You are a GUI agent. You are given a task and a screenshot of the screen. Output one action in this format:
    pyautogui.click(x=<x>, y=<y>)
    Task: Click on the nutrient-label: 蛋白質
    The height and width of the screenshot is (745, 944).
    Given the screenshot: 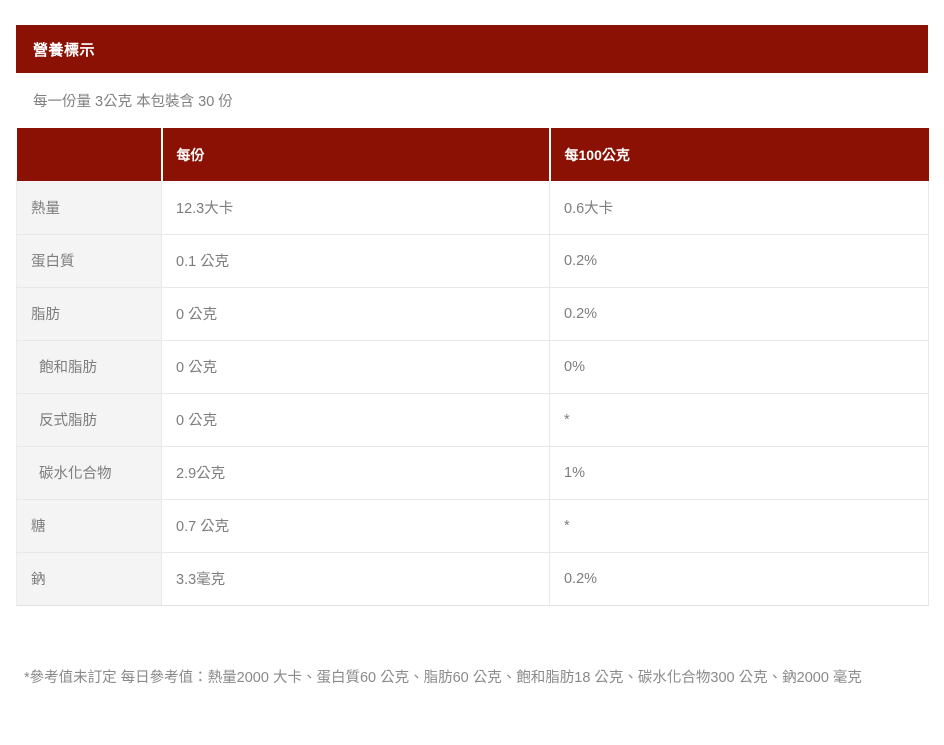 What is the action you would take?
    pyautogui.click(x=89, y=261)
    